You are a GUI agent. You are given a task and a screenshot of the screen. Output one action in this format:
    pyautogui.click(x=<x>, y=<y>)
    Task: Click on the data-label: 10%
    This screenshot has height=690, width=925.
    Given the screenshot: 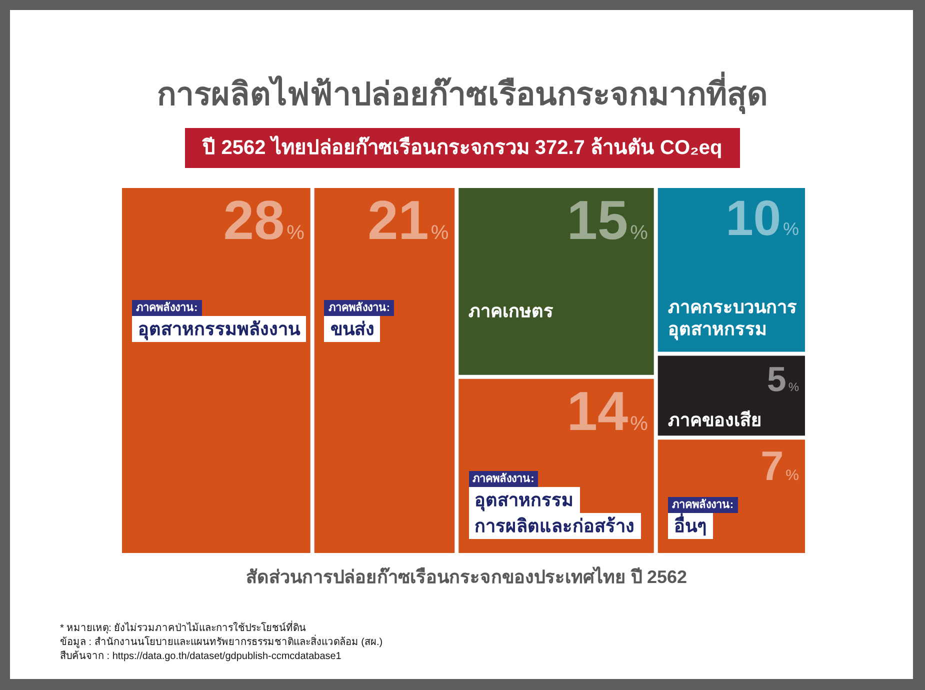 What is the action you would take?
    pyautogui.click(x=762, y=218)
    